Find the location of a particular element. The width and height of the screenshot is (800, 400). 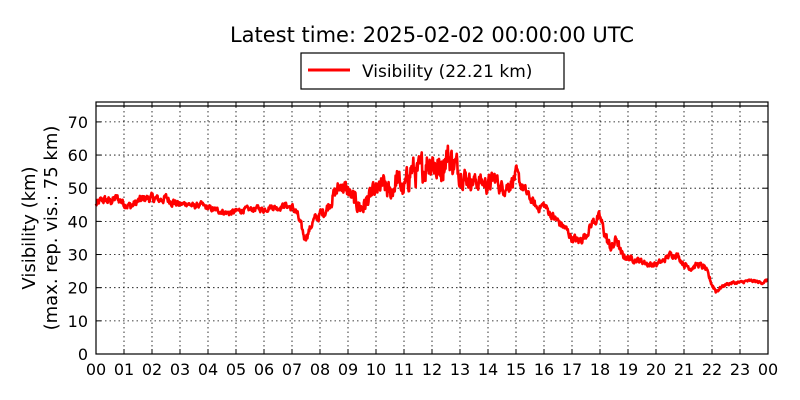

x-tick-label: 16 is located at coordinates (544, 369).